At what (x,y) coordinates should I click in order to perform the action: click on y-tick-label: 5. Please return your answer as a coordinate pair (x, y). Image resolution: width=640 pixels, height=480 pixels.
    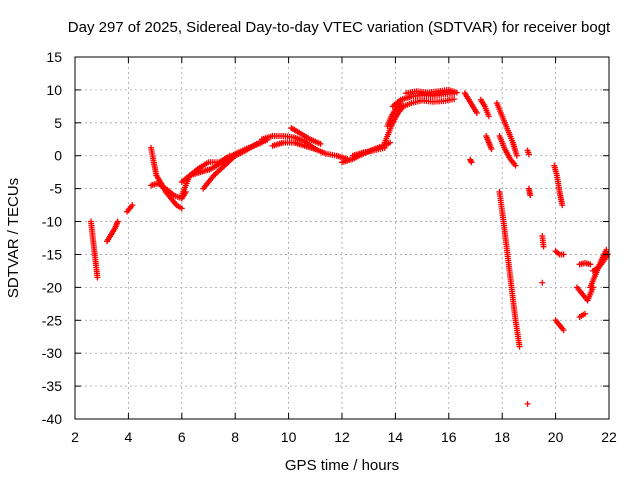
    Looking at the image, I should click on (58, 123).